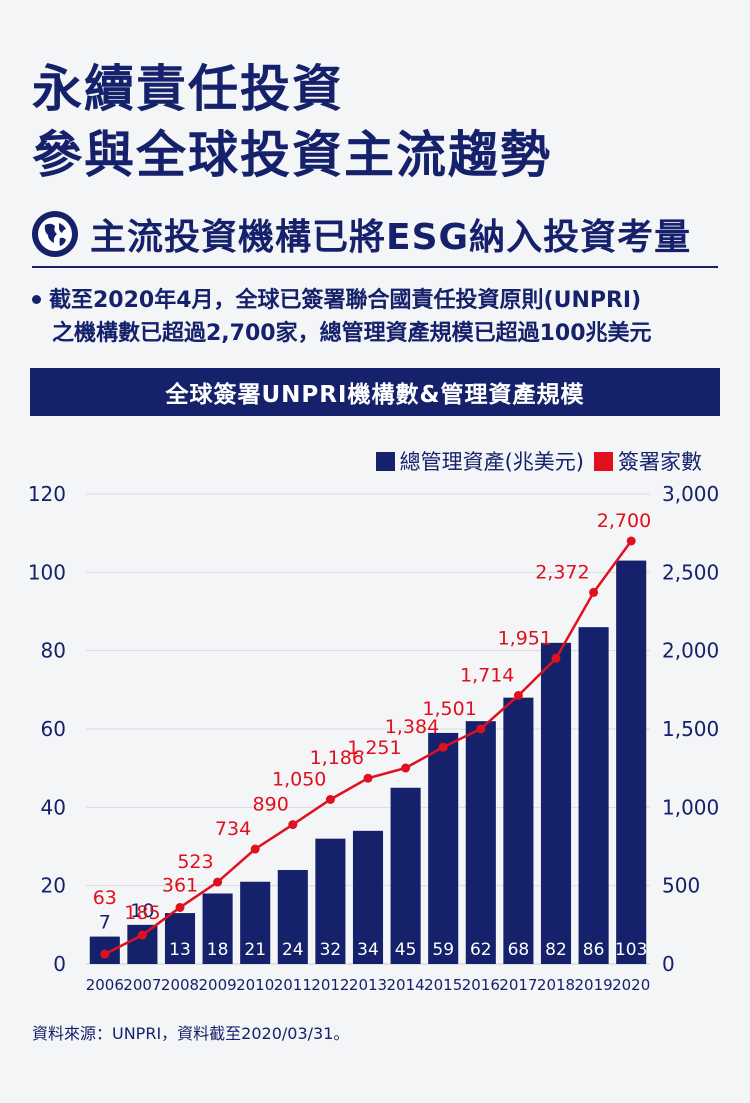 The height and width of the screenshot is (1103, 750). Describe the element at coordinates (681, 886) in the screenshot. I see `y-right-tick-label: 500` at that location.